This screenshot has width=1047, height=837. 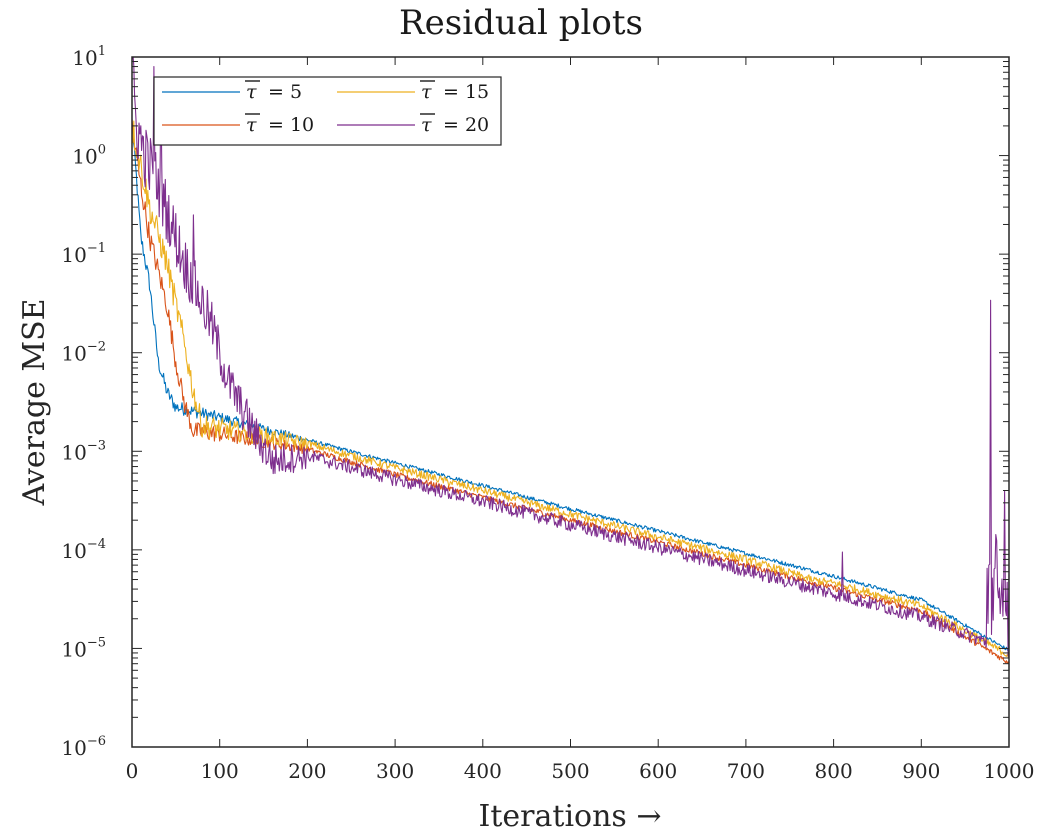 What do you see at coordinates (83, 254) in the screenshot?
I see `y-tick-label: 10⁻¹` at bounding box center [83, 254].